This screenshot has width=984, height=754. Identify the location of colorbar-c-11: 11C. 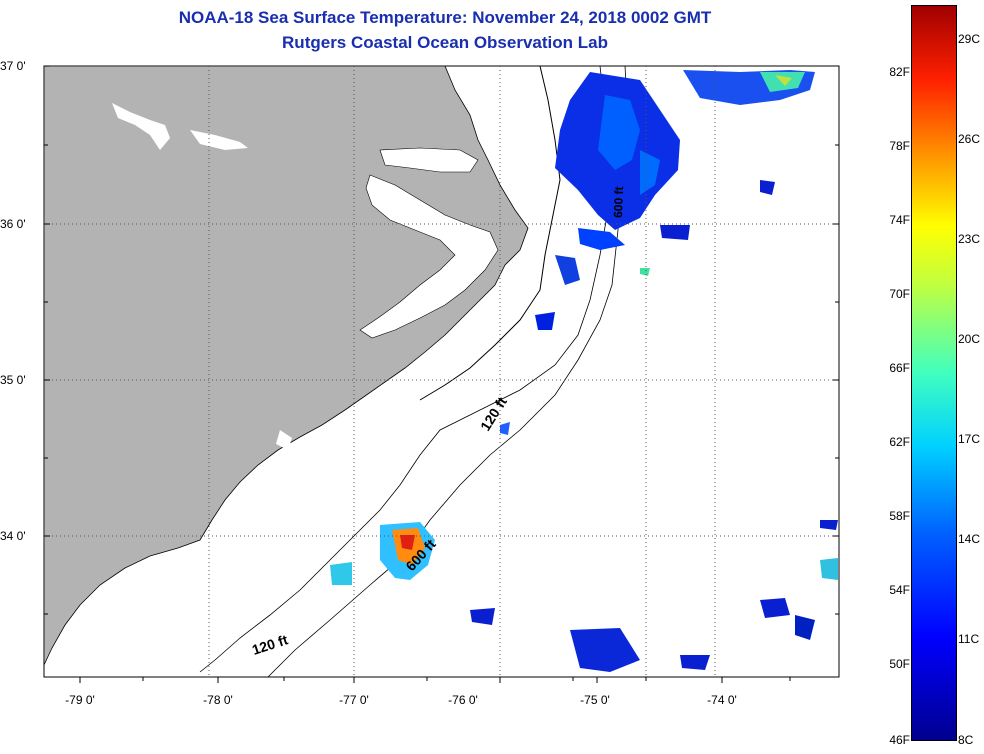
(969, 639).